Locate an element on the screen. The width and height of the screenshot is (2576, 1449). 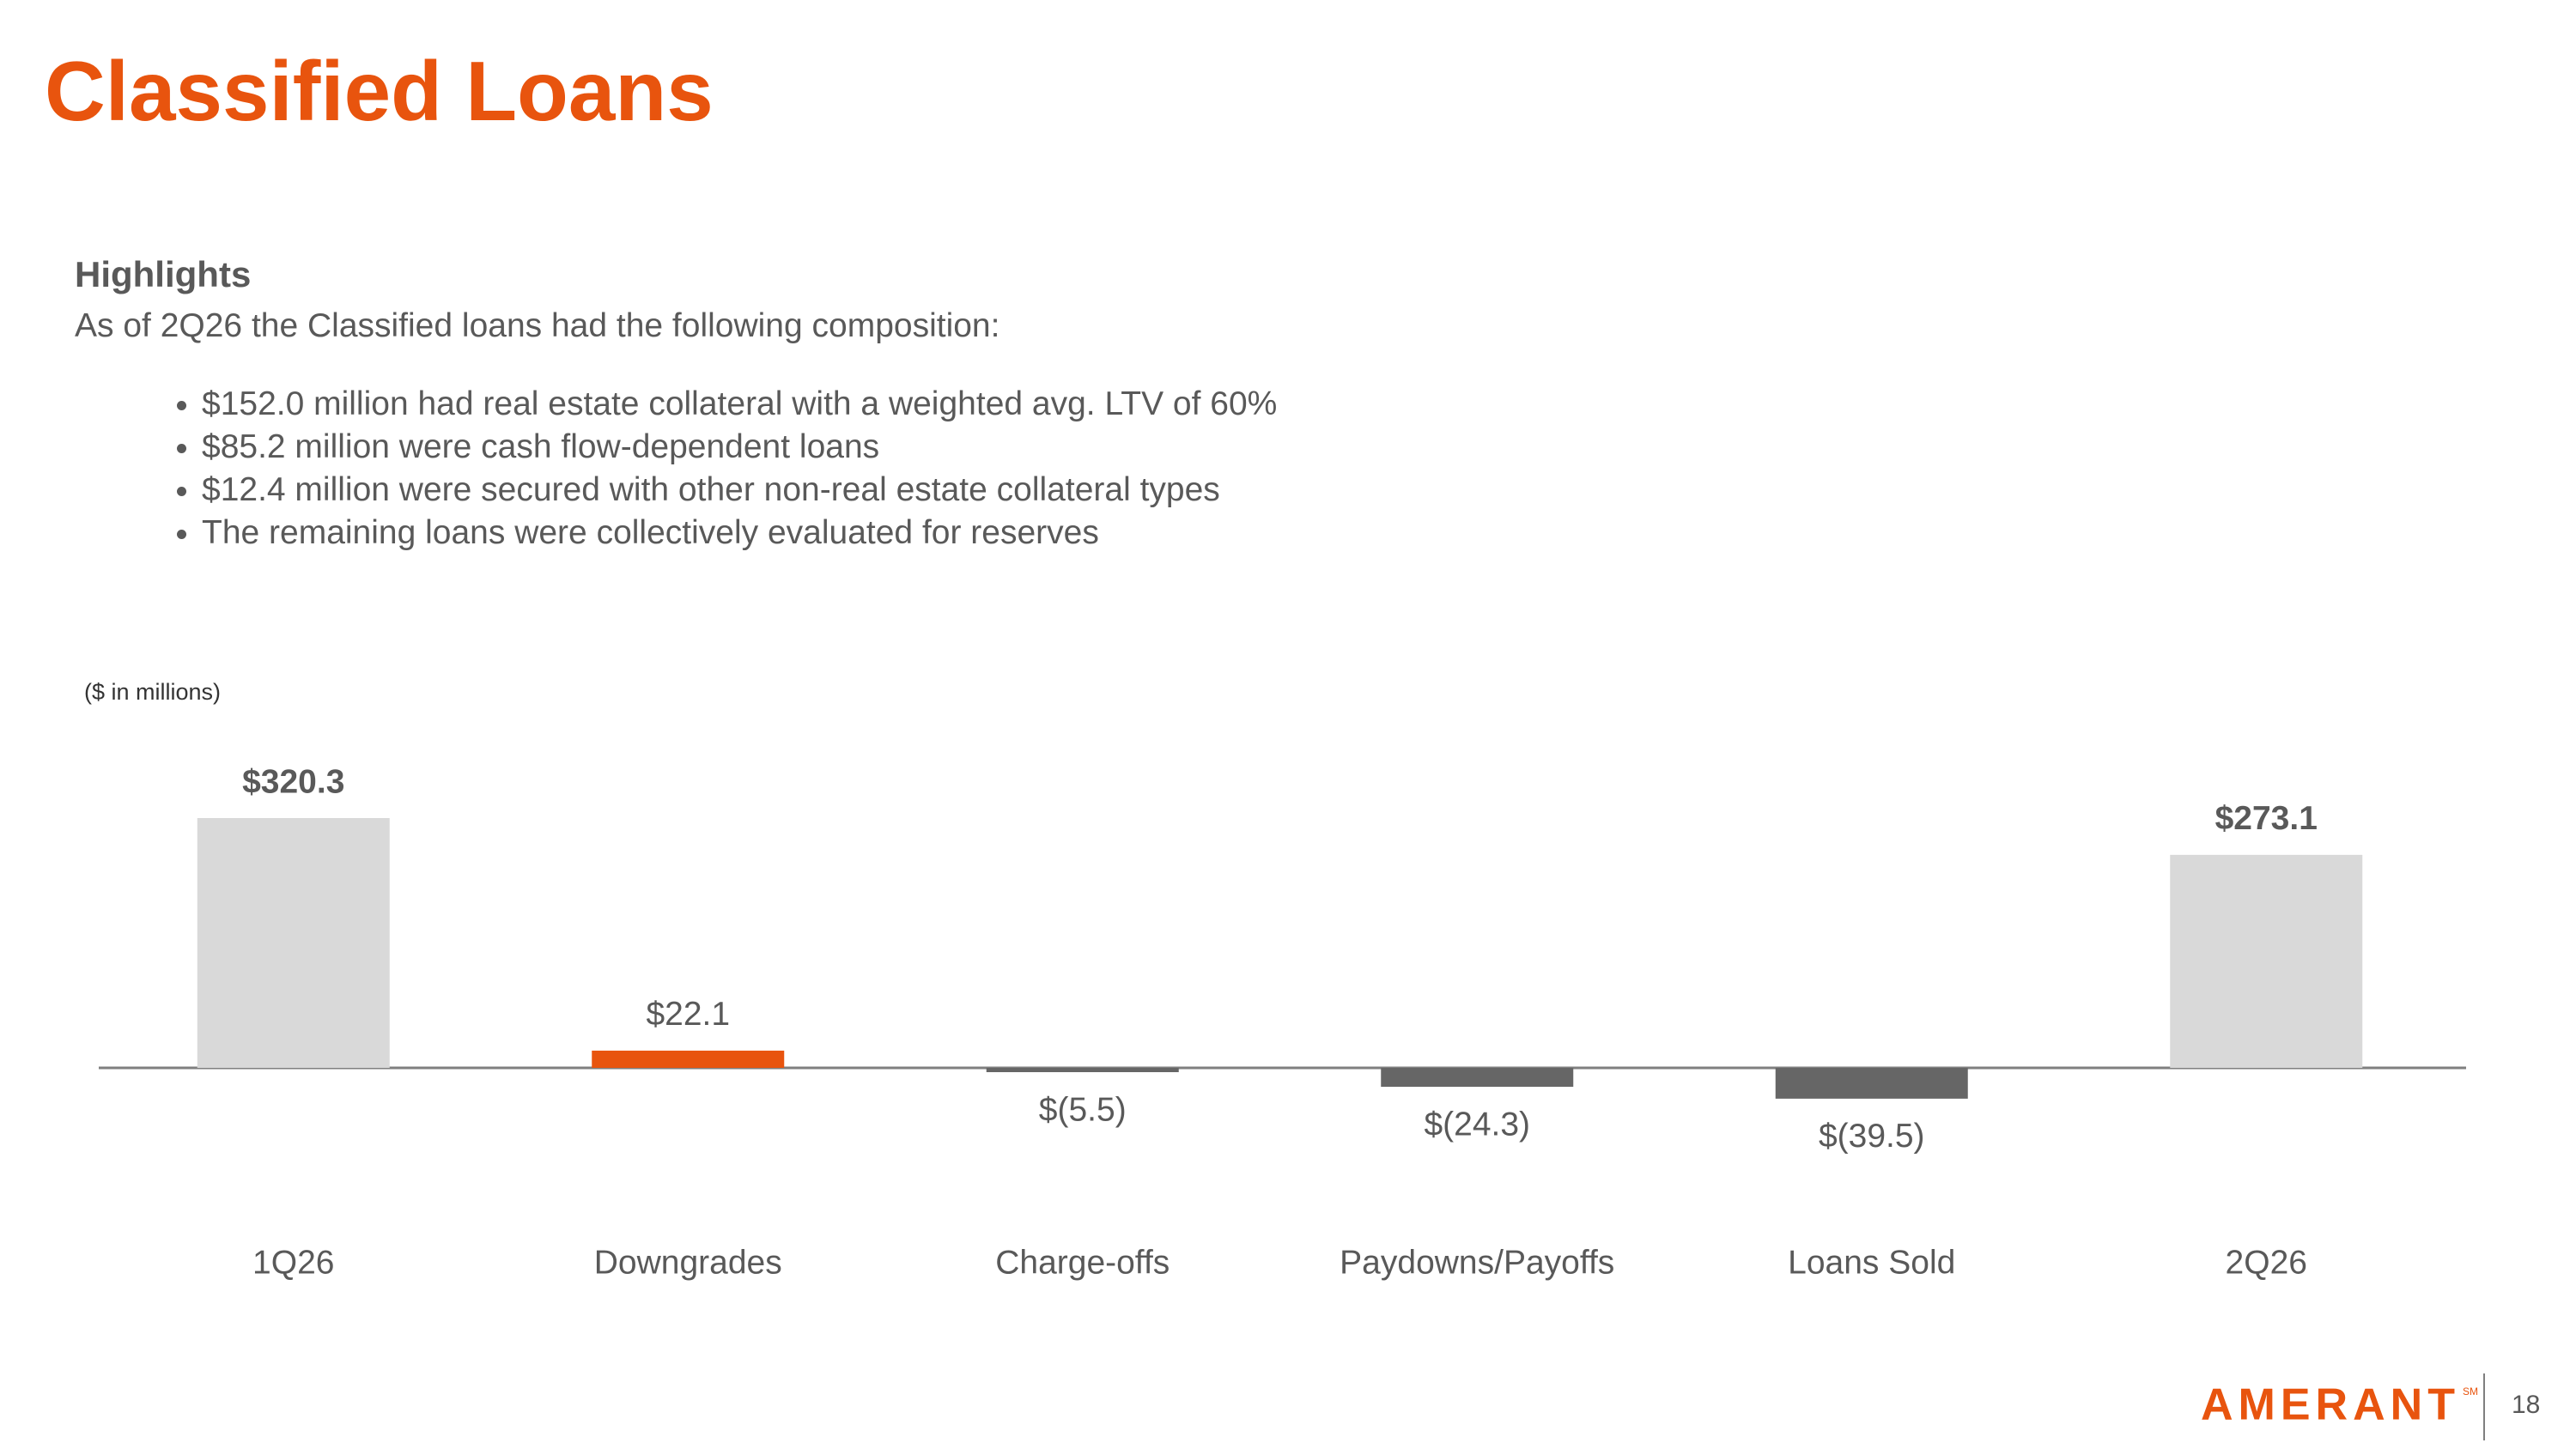
highlights-heading: Highlights is located at coordinates (164, 274).